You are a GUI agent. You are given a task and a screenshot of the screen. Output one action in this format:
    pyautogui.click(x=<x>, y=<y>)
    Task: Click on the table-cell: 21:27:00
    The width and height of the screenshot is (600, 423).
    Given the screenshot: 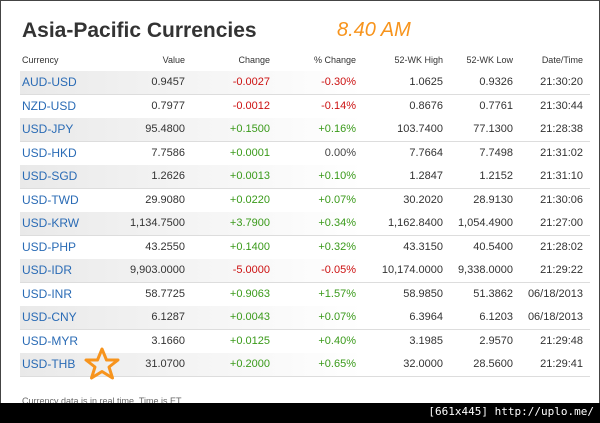 What is the action you would take?
    pyautogui.click(x=561, y=223)
    